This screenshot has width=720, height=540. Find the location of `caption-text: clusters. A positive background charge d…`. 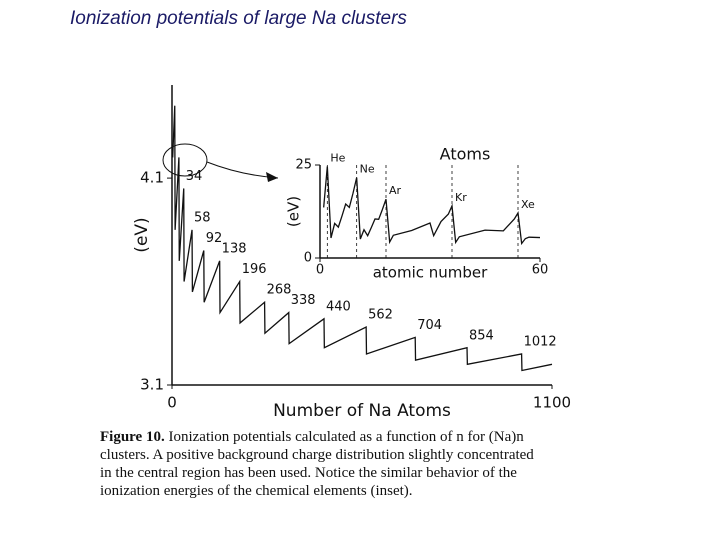

caption-text: clusters. A positive background charge d… is located at coordinates (317, 455).